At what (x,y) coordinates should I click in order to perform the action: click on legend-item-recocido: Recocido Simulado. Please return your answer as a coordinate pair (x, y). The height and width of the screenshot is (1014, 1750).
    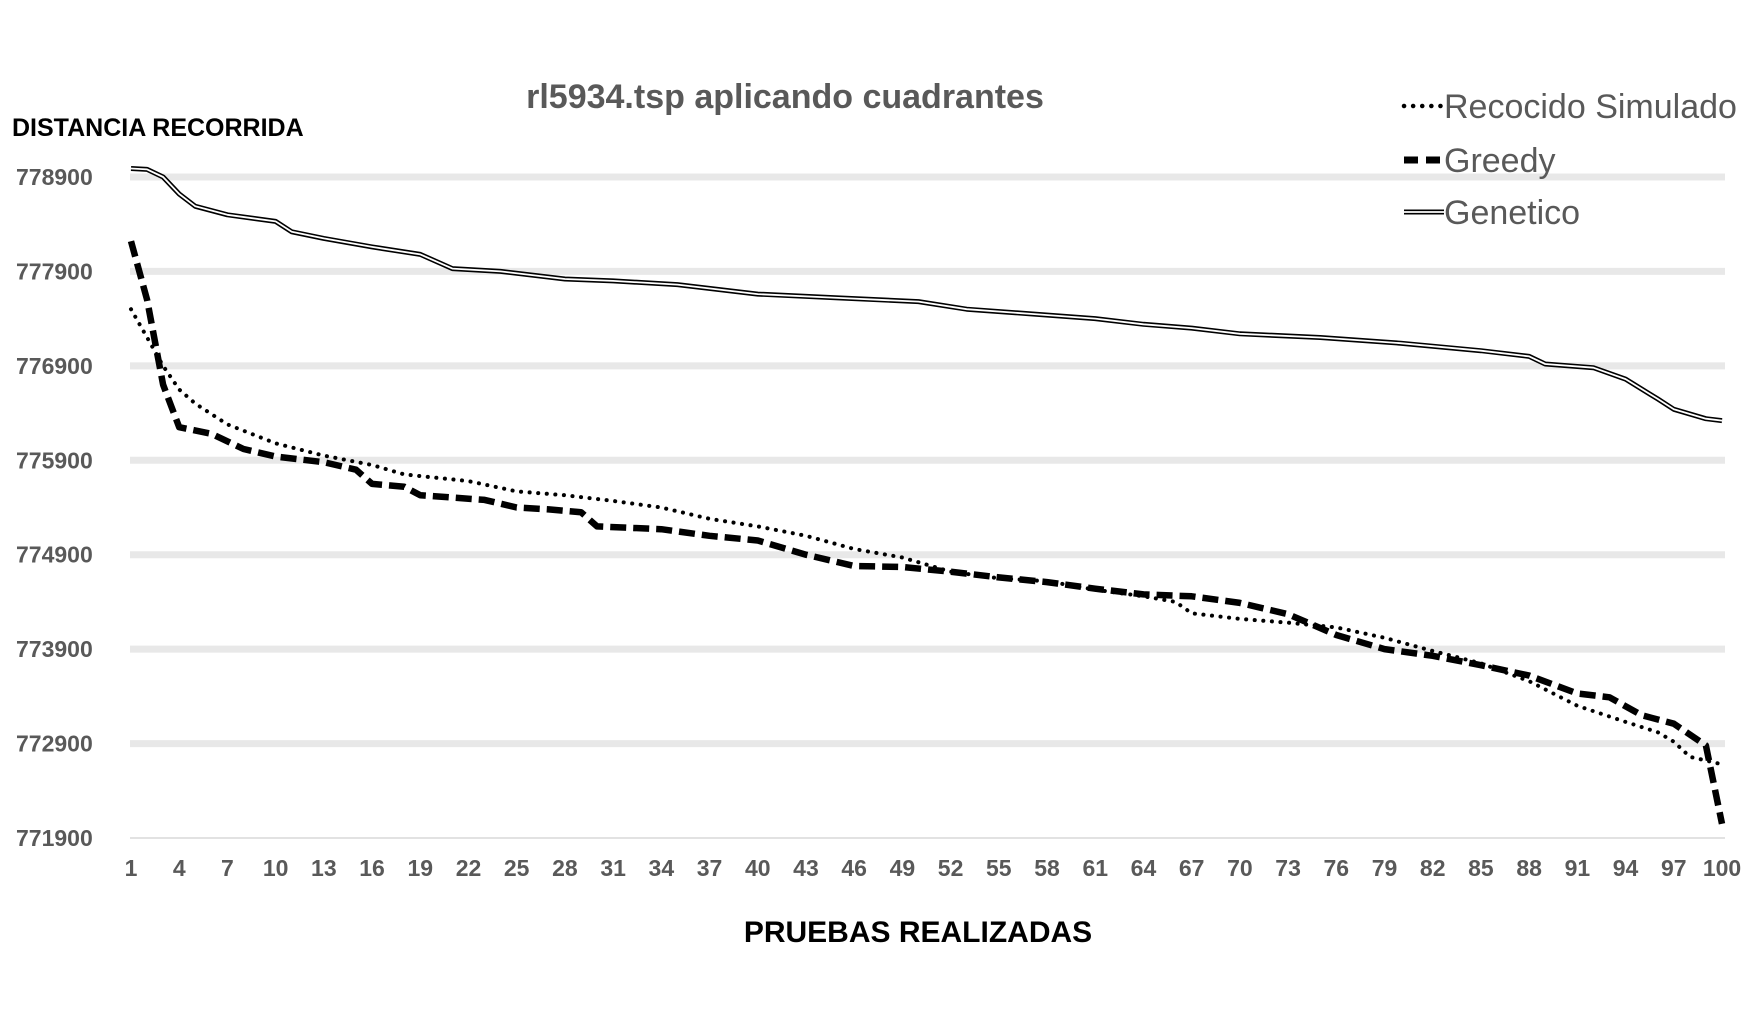
    Looking at the image, I should click on (1569, 107).